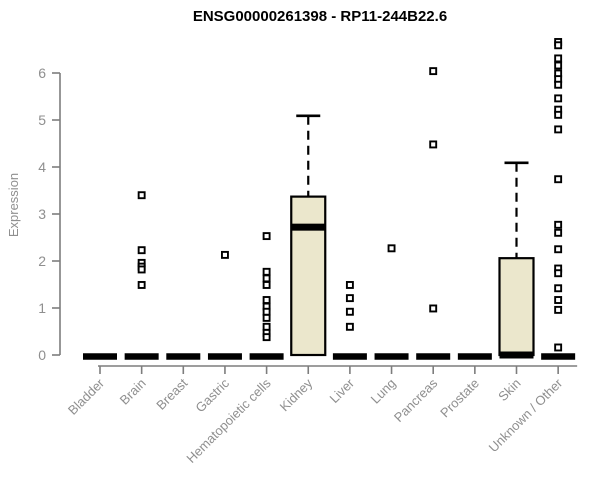  Describe the element at coordinates (212, 395) in the screenshot. I see `x-tick-label-gastric: Gastric` at that location.